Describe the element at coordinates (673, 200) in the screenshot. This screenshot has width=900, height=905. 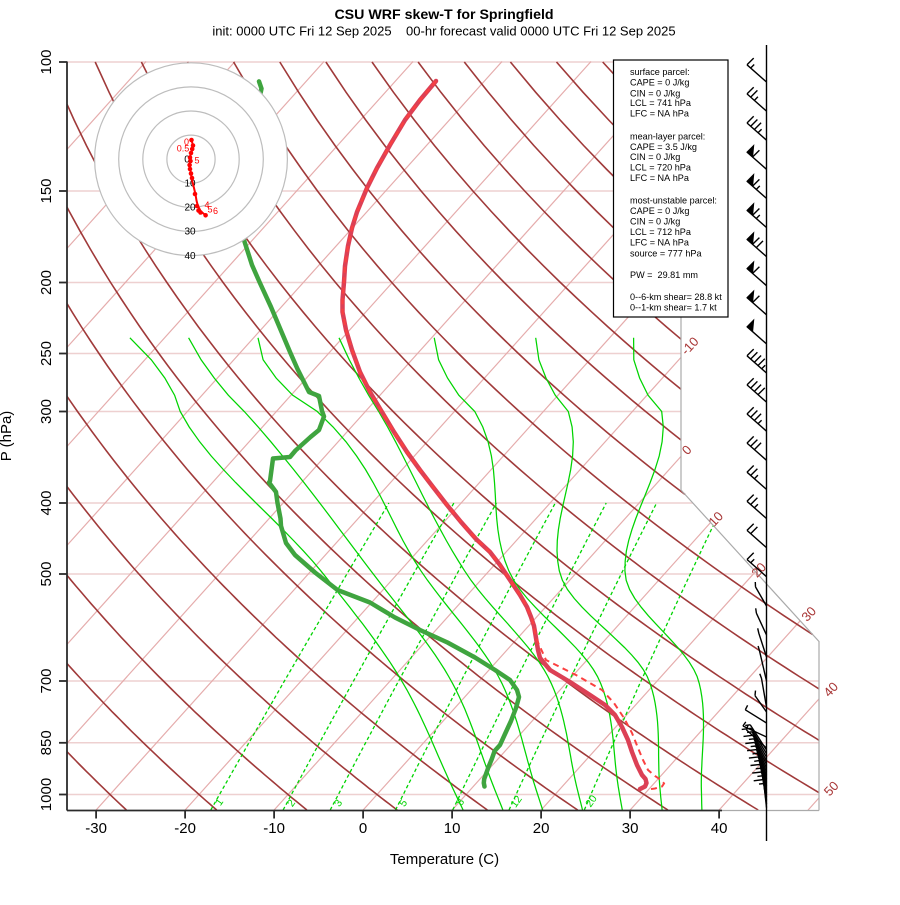
I see `svg-text: most-unstable parcel:` at that location.